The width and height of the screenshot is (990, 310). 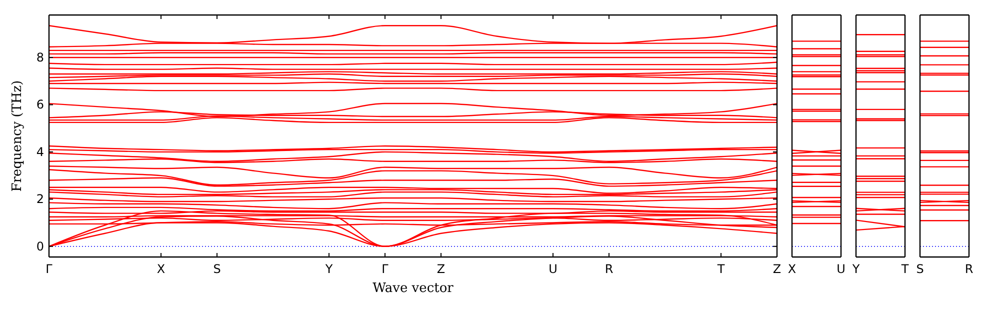 What do you see at coordinates (40, 199) in the screenshot?
I see `y-tick-label: 2` at bounding box center [40, 199].